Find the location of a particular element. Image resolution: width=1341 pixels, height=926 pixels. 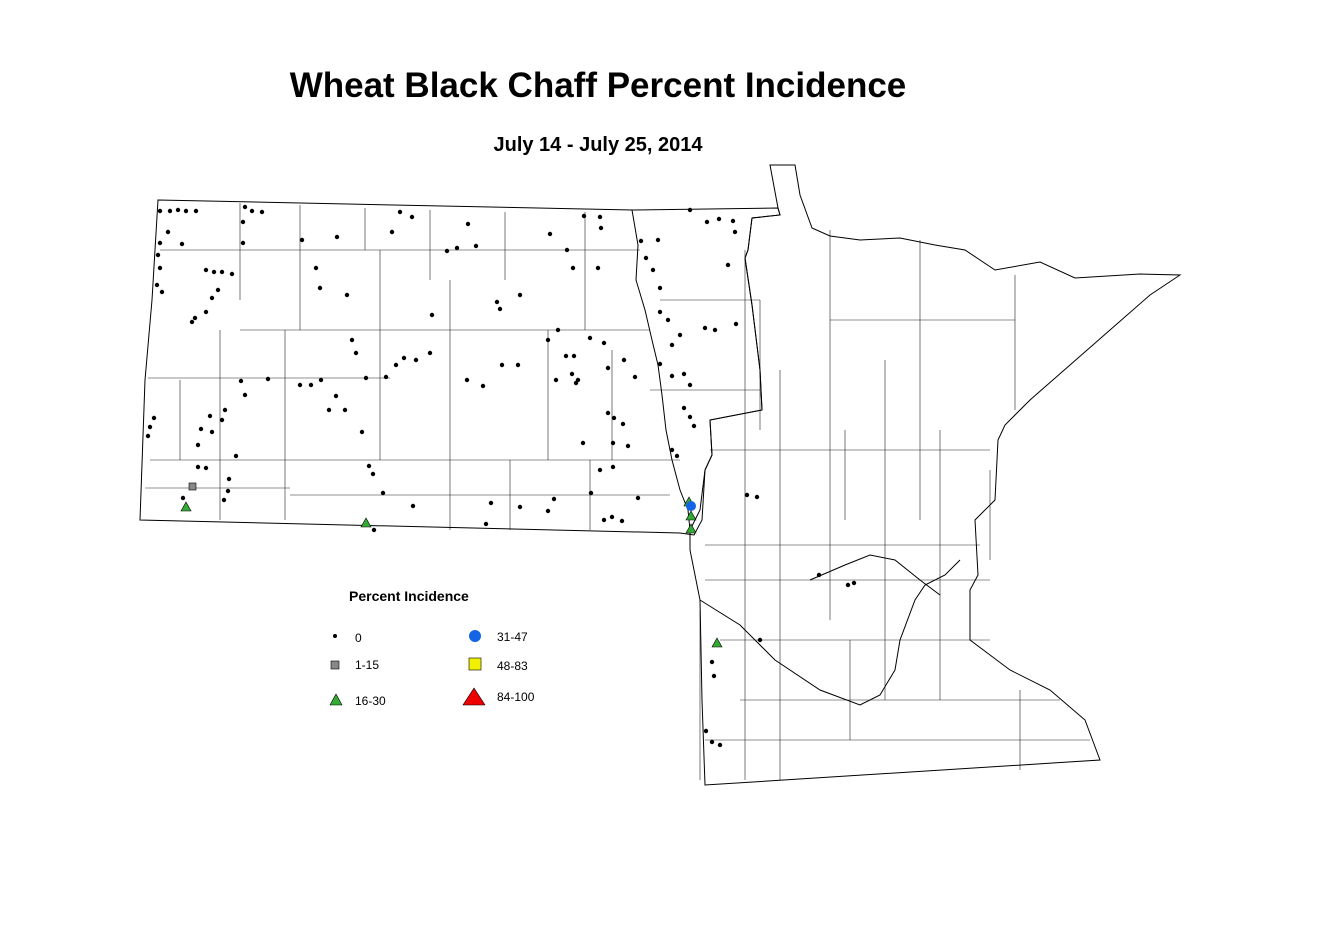

legend-label: 84-100 is located at coordinates (516, 697).